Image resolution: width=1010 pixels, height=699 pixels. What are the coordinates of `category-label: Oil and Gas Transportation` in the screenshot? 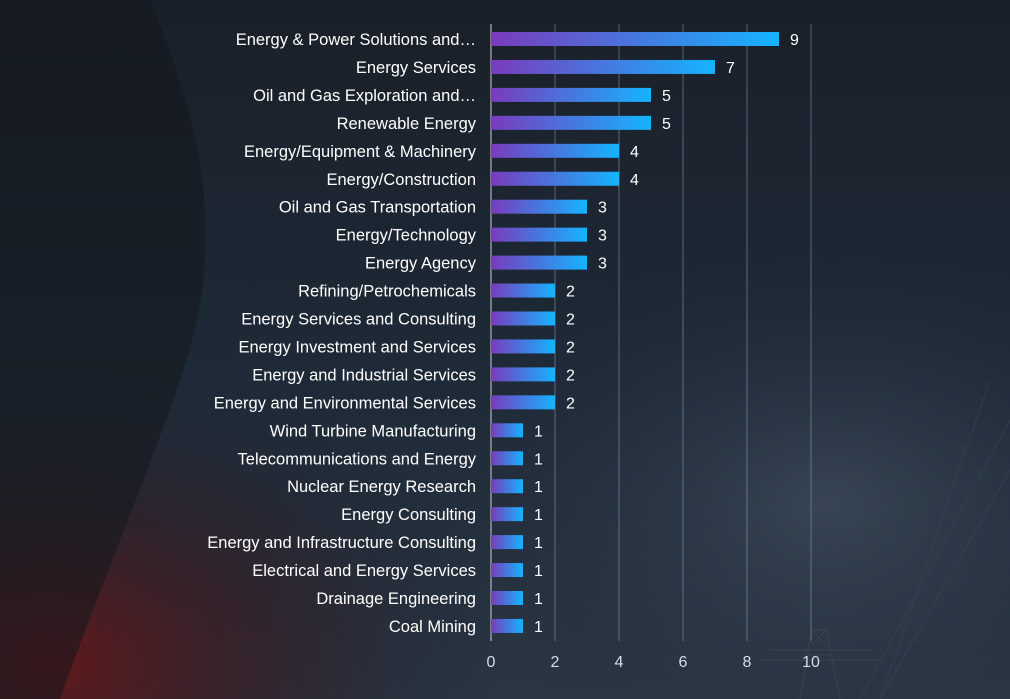 It's located at (377, 208).